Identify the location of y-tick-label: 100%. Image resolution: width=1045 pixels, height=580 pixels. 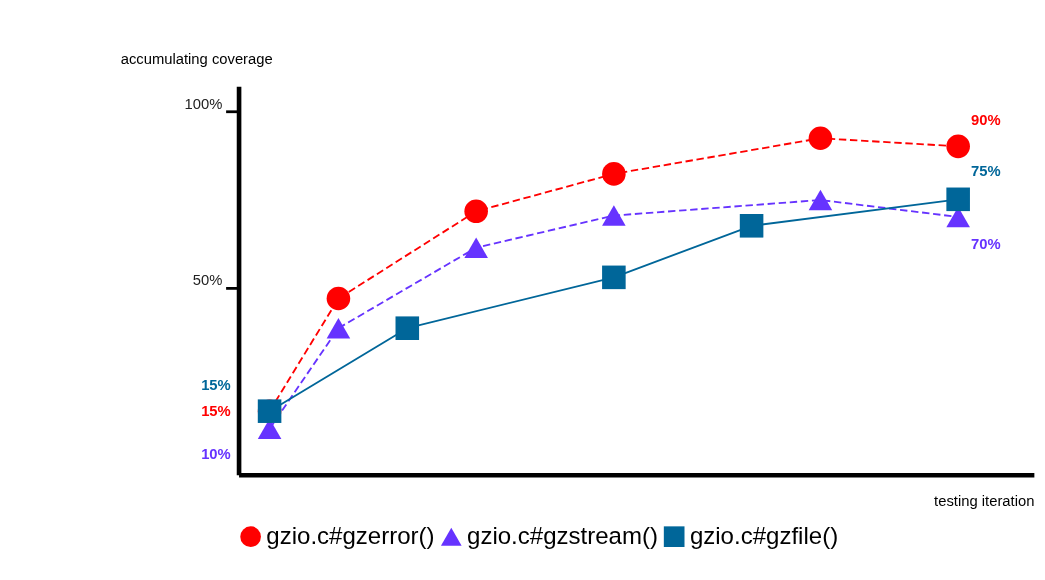
(203, 103).